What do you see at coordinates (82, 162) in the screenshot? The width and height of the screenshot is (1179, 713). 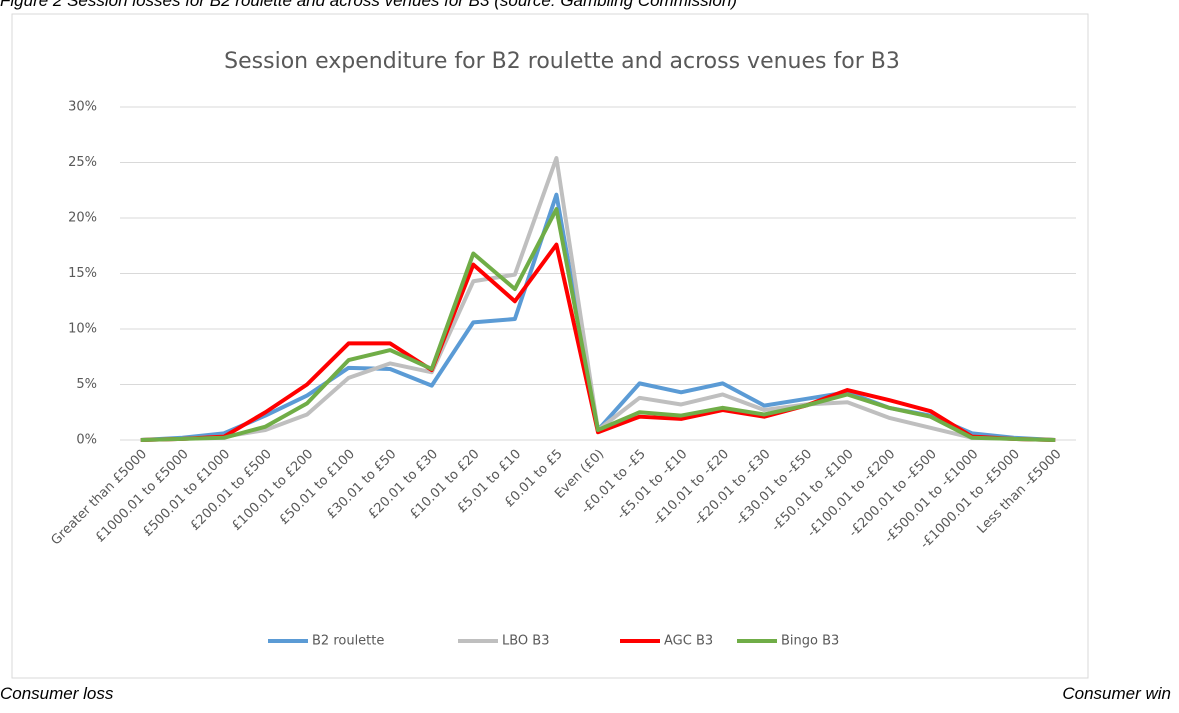 I see `y-tick-label: 25%` at bounding box center [82, 162].